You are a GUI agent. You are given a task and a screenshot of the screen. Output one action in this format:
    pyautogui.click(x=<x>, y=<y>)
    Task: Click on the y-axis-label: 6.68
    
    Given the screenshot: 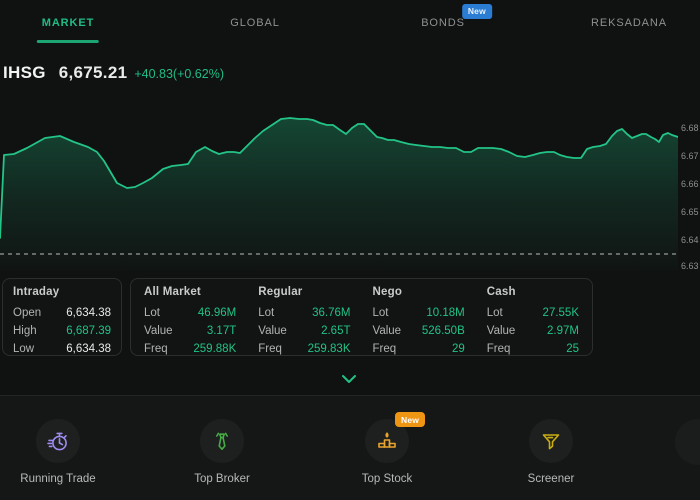 What is the action you would take?
    pyautogui.click(x=690, y=128)
    